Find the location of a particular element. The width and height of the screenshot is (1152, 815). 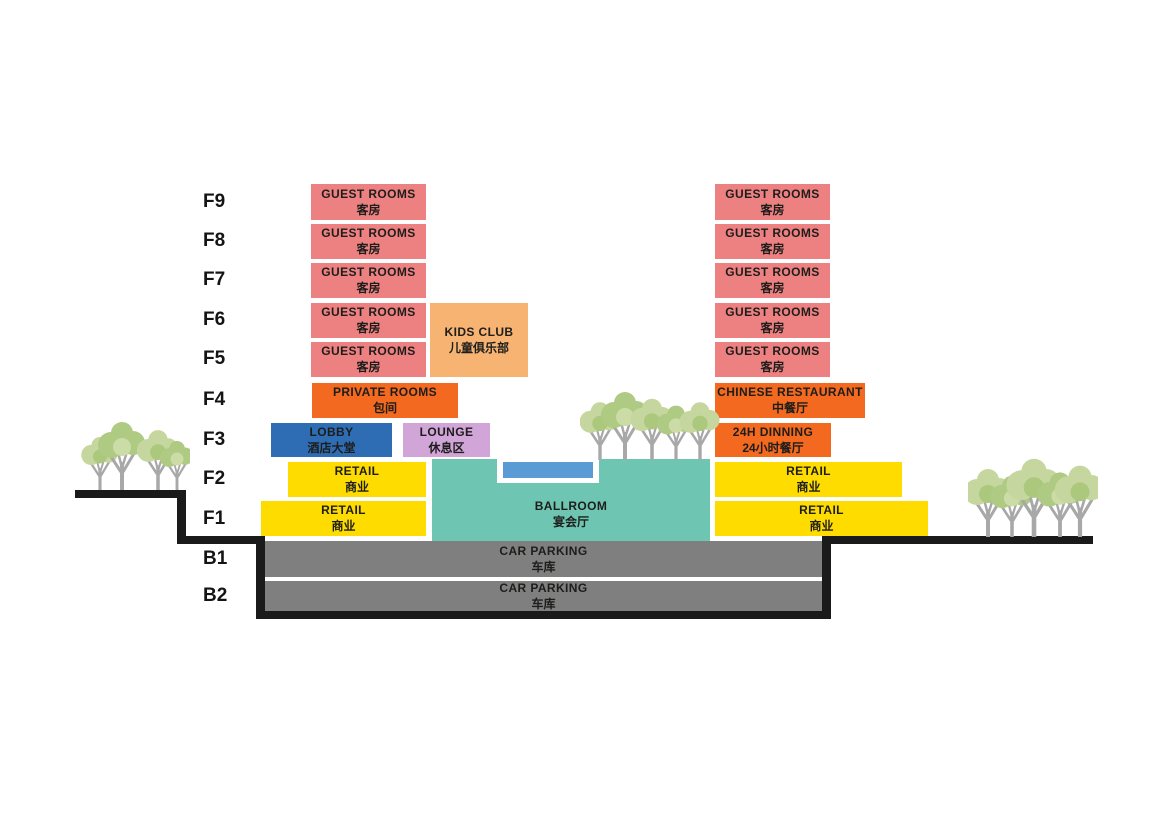

ground-step-left is located at coordinates (181, 517).